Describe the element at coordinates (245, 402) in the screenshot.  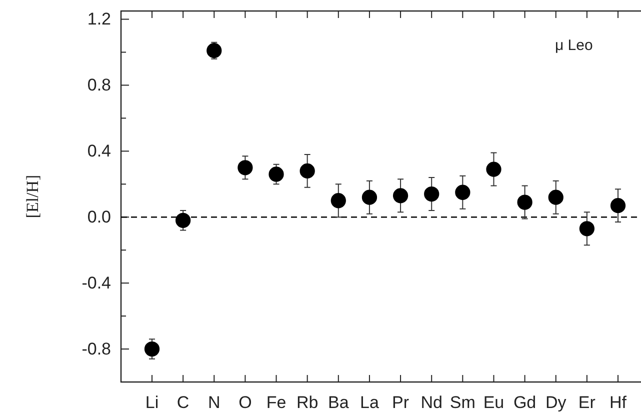
I see `x-tick-label: O` at that location.